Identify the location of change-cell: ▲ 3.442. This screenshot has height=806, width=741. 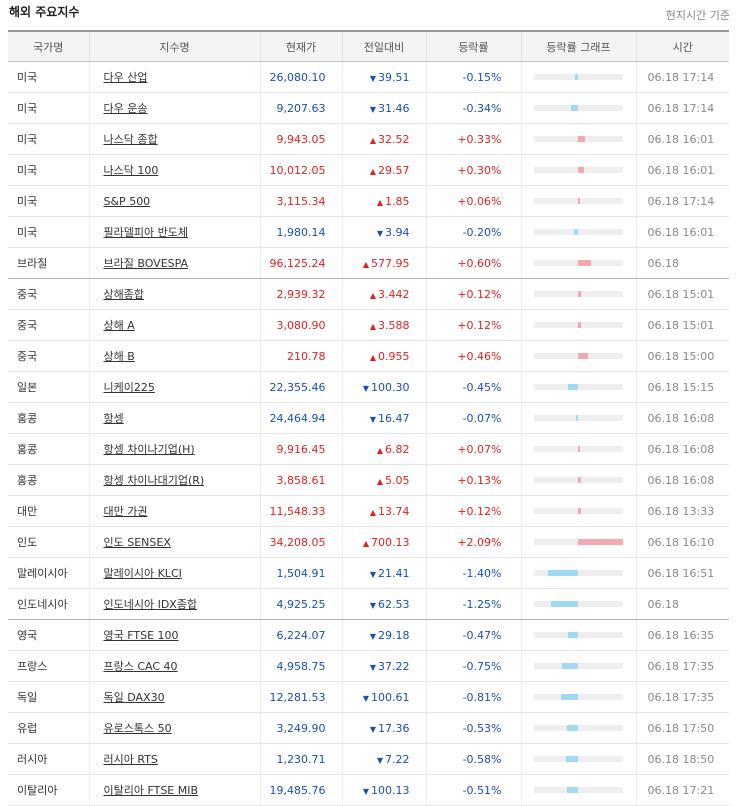
(383, 294).